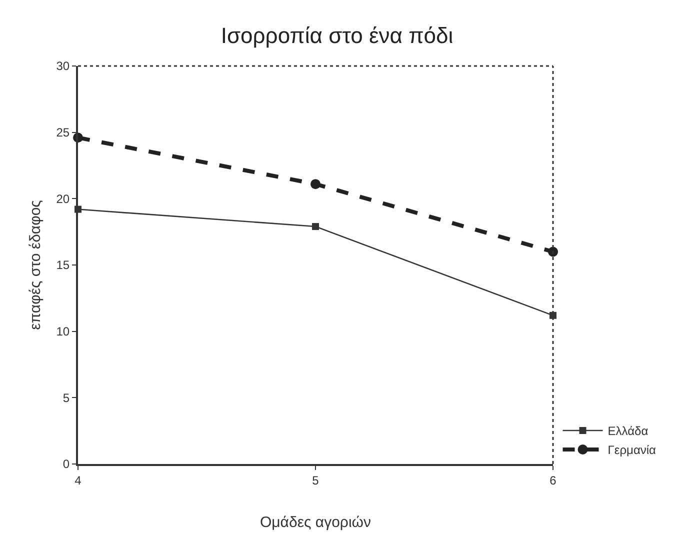 Image resolution: width=674 pixels, height=549 pixels. I want to click on y-tick-label: 15, so click(63, 265).